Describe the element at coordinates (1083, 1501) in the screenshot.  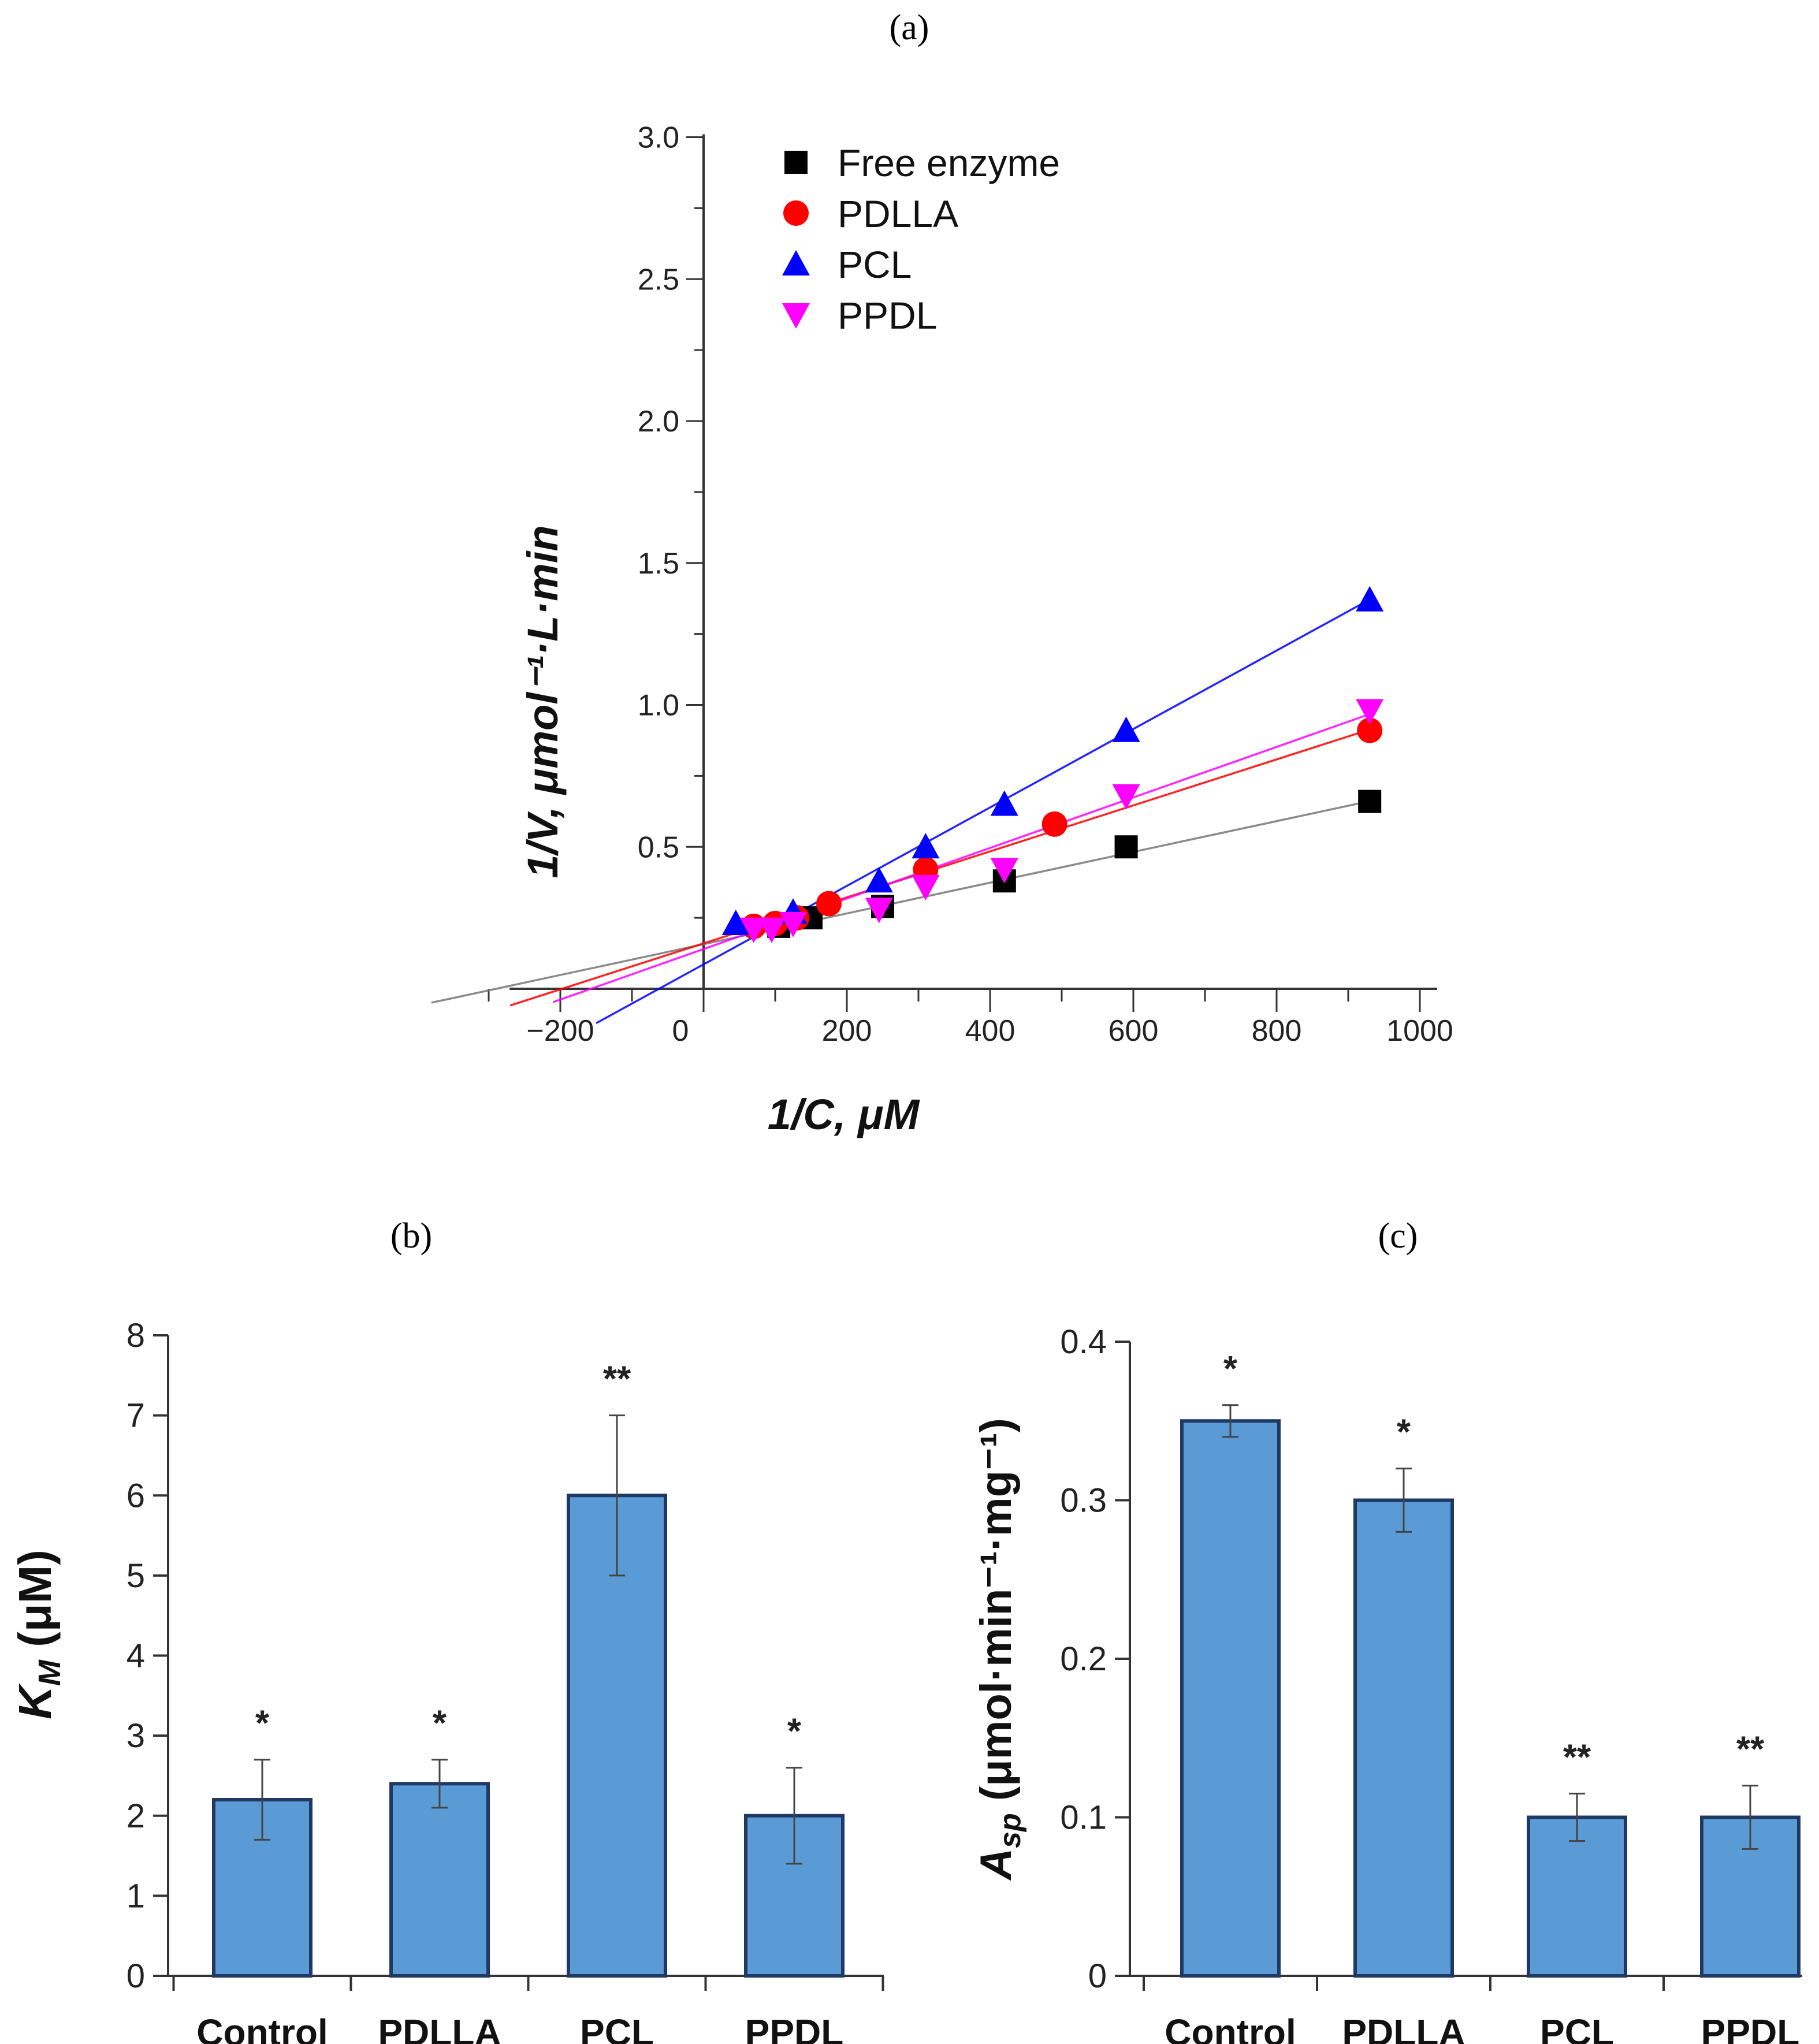
I see `y-tick-label: 0.3` at that location.